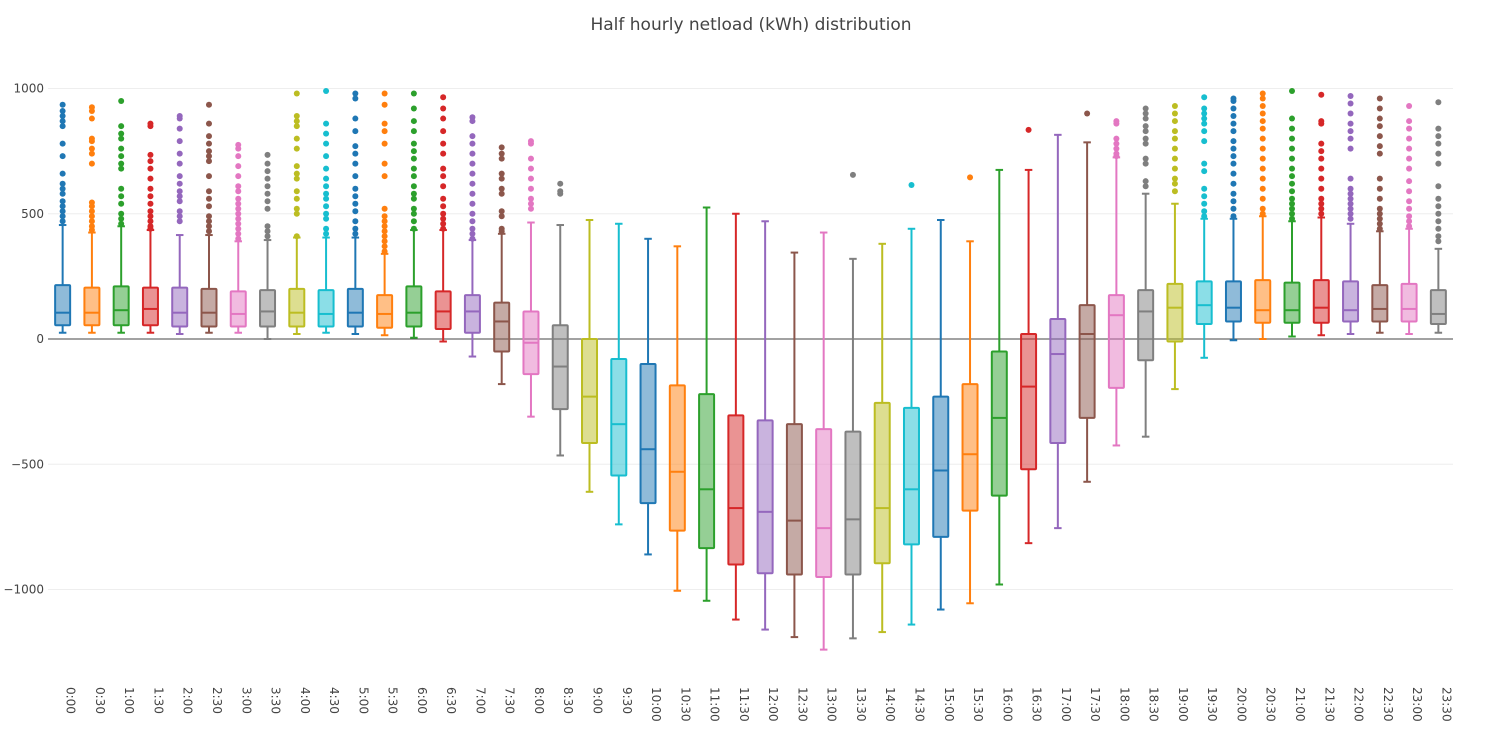  Describe the element at coordinates (765, 425) in the screenshot. I see `box-12:00` at that location.